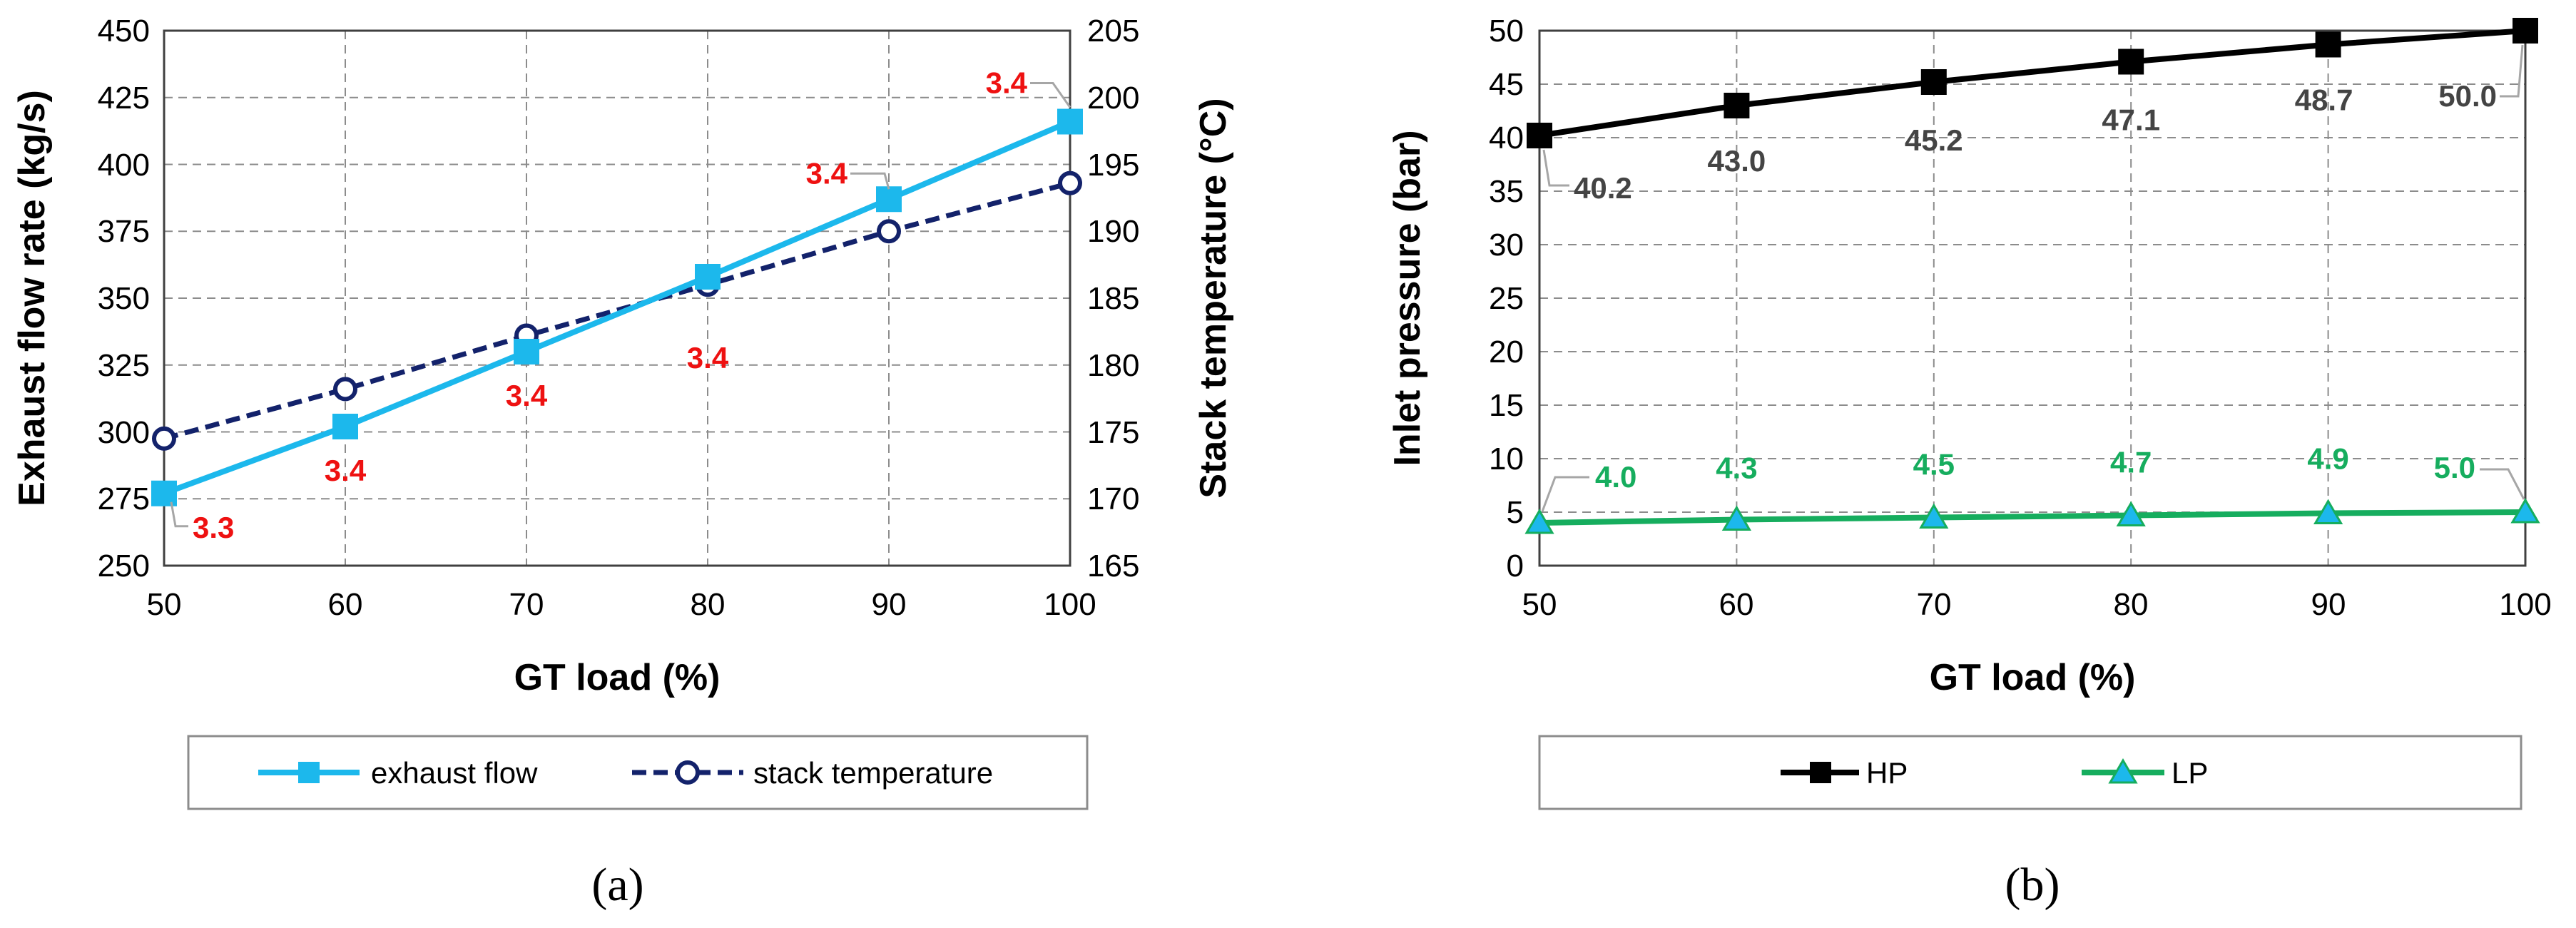 The width and height of the screenshot is (2576, 928). What do you see at coordinates (1844, 773) in the screenshot?
I see `legend-item-hp: HP` at bounding box center [1844, 773].